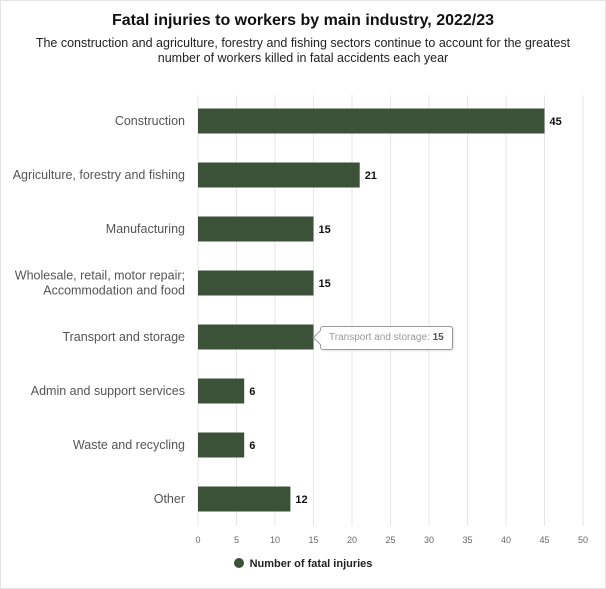 The image size is (606, 589). What do you see at coordinates (467, 540) in the screenshot?
I see `x-tick-label: 35` at bounding box center [467, 540].